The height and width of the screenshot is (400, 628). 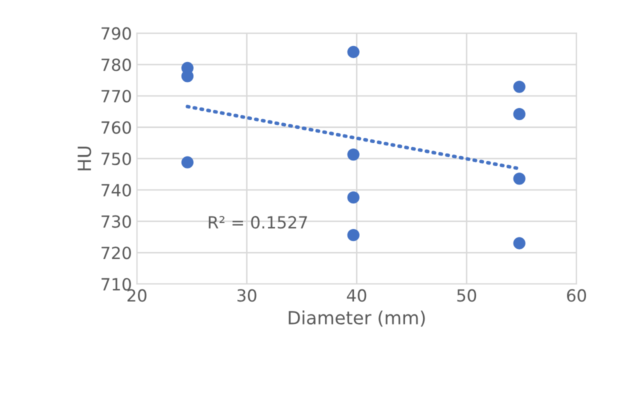 What do you see at coordinates (116, 253) in the screenshot?
I see `y-tick-label: 720` at bounding box center [116, 253].